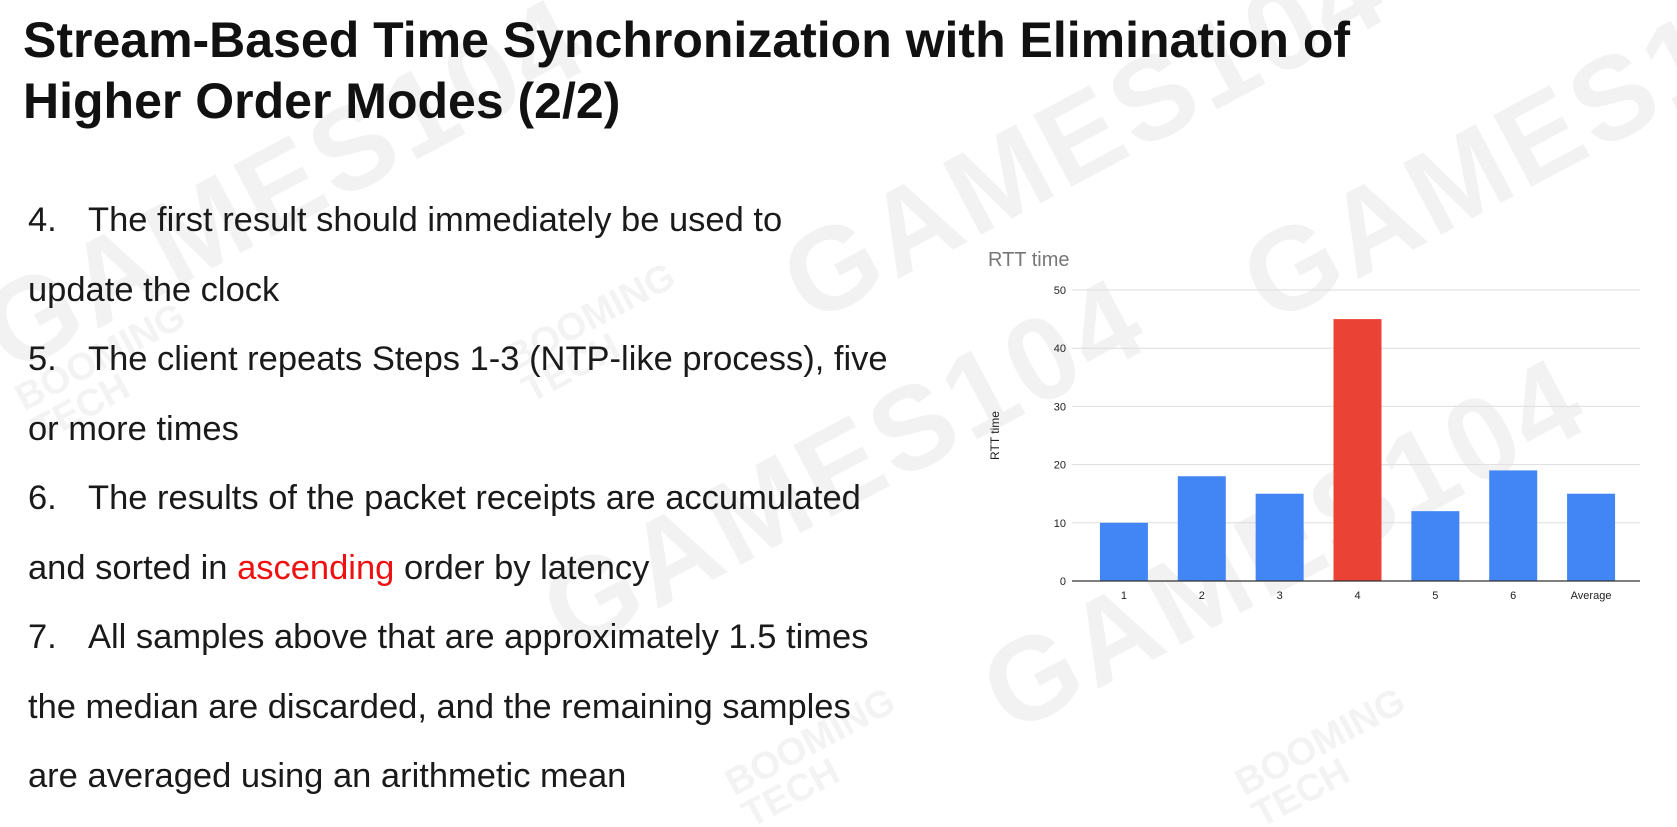 This screenshot has height=827, width=1677. I want to click on step-text: update the clock, so click(154, 289).